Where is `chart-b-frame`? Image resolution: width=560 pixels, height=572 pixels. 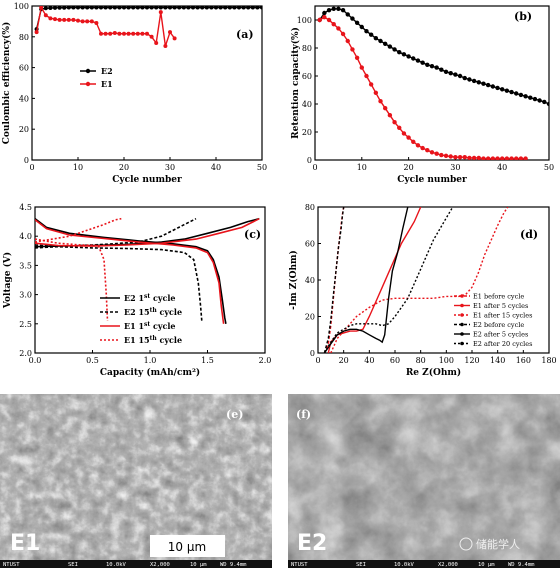
chart-b-frame is located at coordinates (432, 83).